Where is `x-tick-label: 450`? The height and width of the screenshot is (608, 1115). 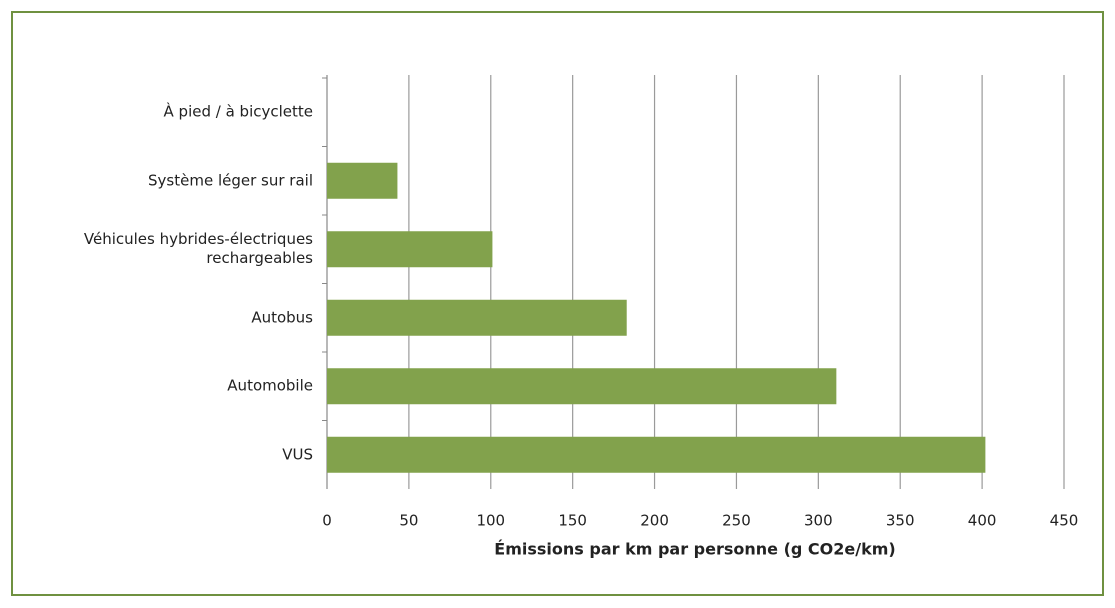 x-tick-label: 450 is located at coordinates (1064, 521).